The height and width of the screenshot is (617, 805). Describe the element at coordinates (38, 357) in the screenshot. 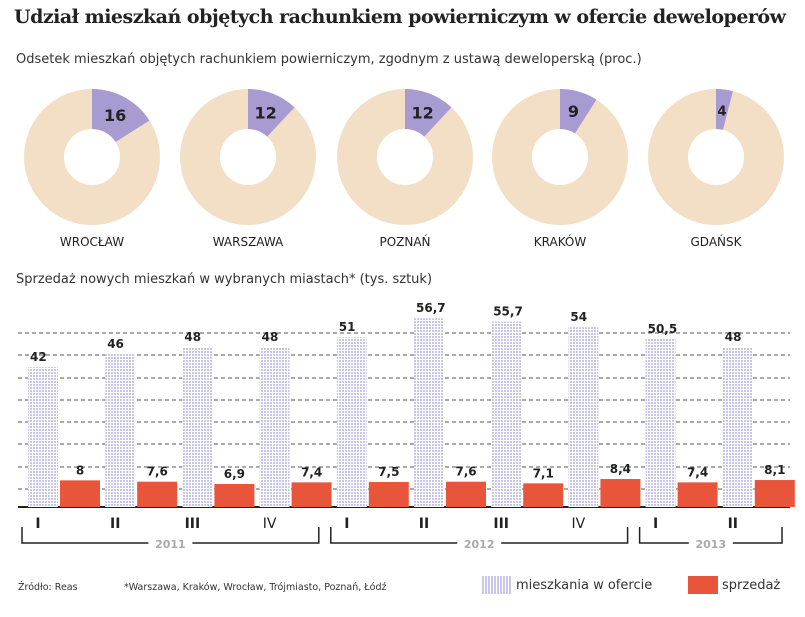

I see `offer-value-label: 42` at that location.